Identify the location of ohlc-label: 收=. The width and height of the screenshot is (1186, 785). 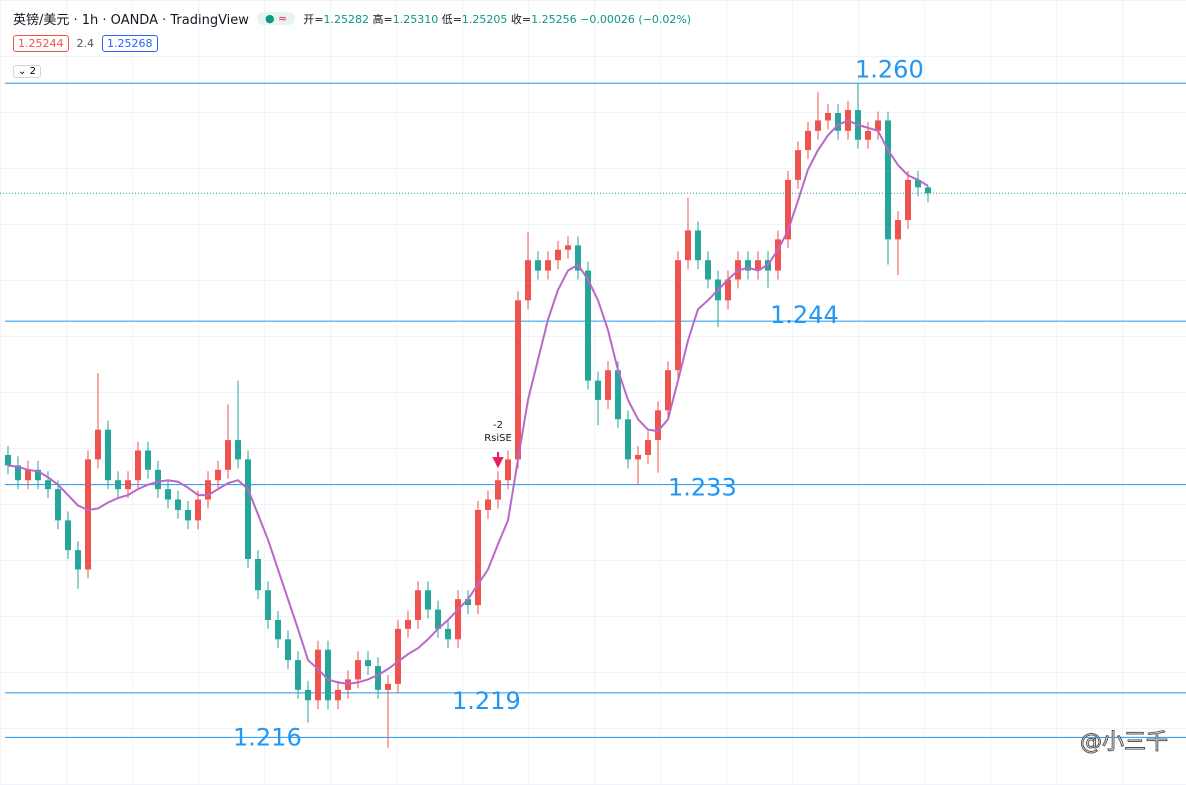
(521, 19).